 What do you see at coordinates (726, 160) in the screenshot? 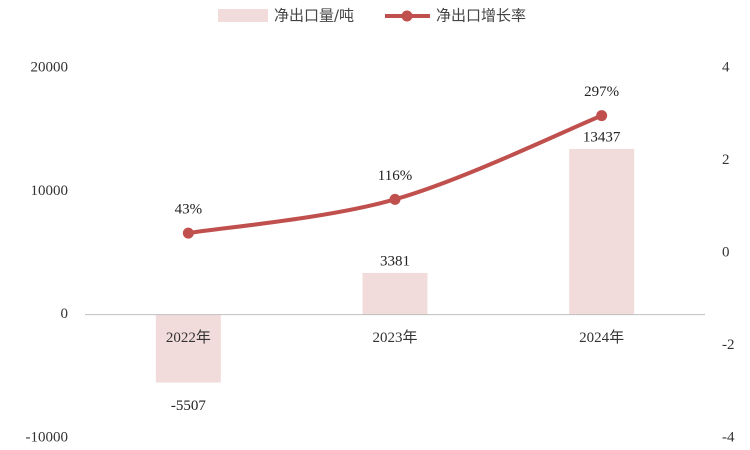
I see `right-axis-tick: 2` at bounding box center [726, 160].